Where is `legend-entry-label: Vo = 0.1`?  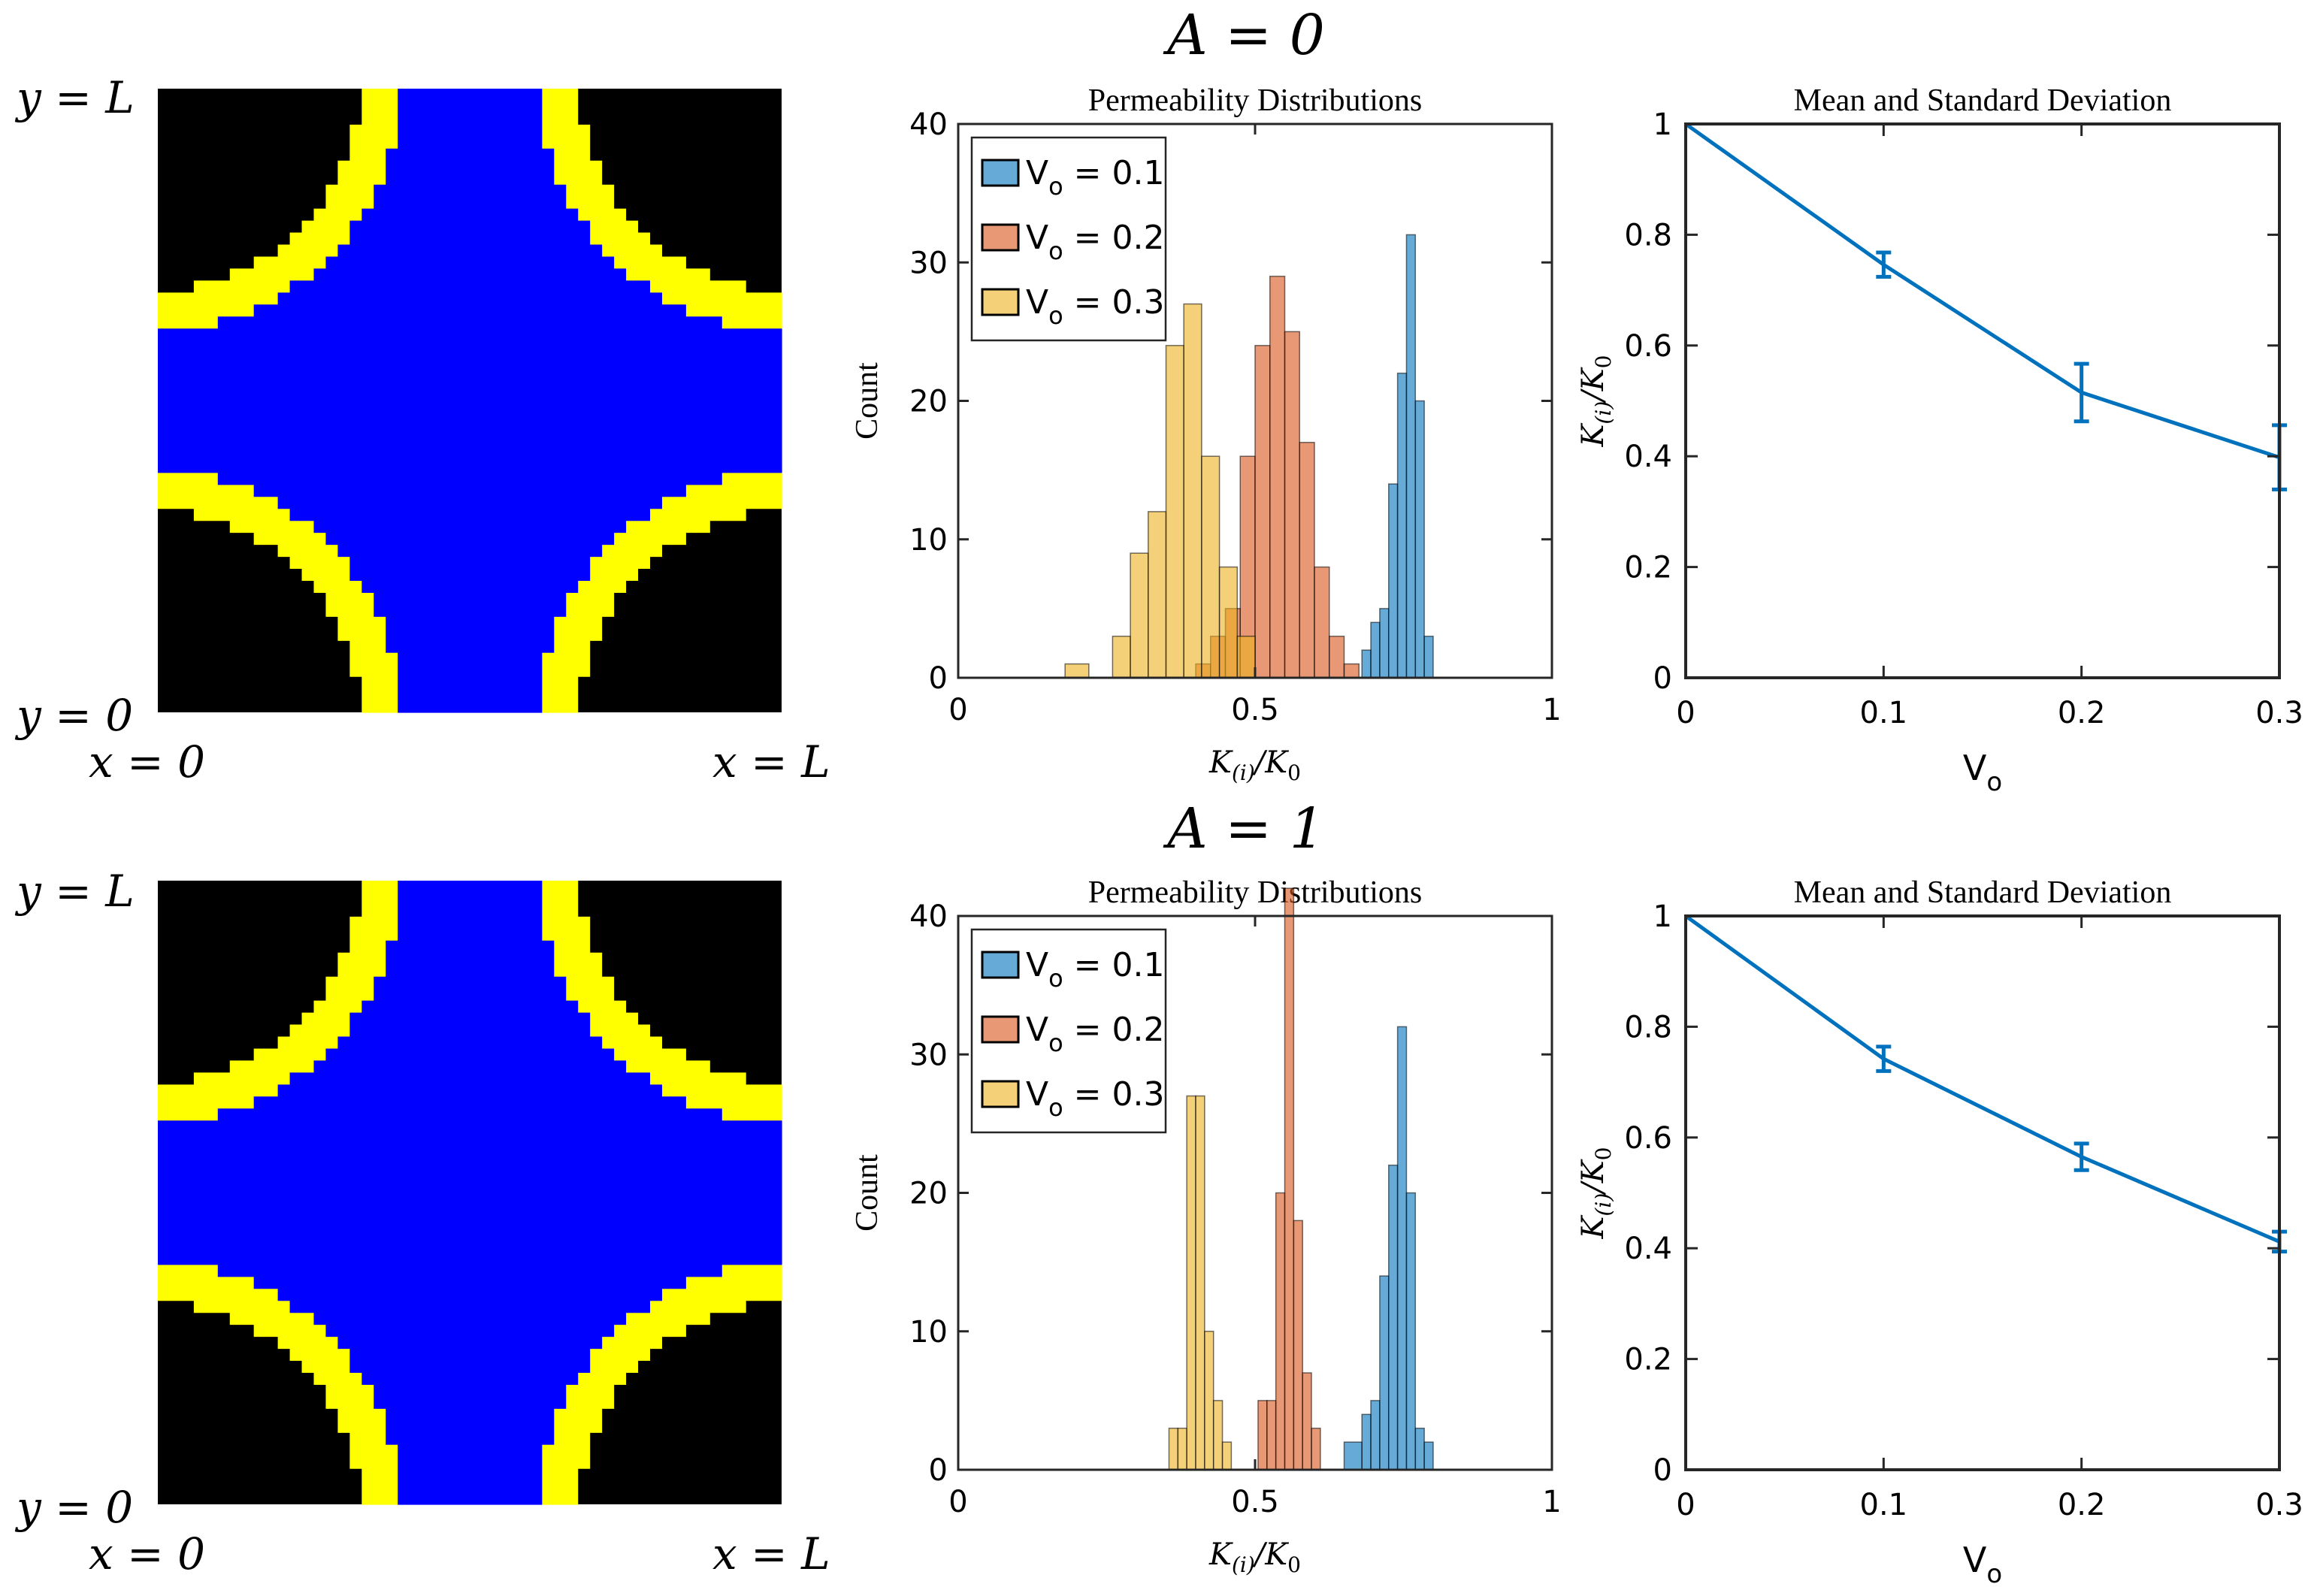
legend-entry-label: Vo = 0.1 is located at coordinates (1095, 969).